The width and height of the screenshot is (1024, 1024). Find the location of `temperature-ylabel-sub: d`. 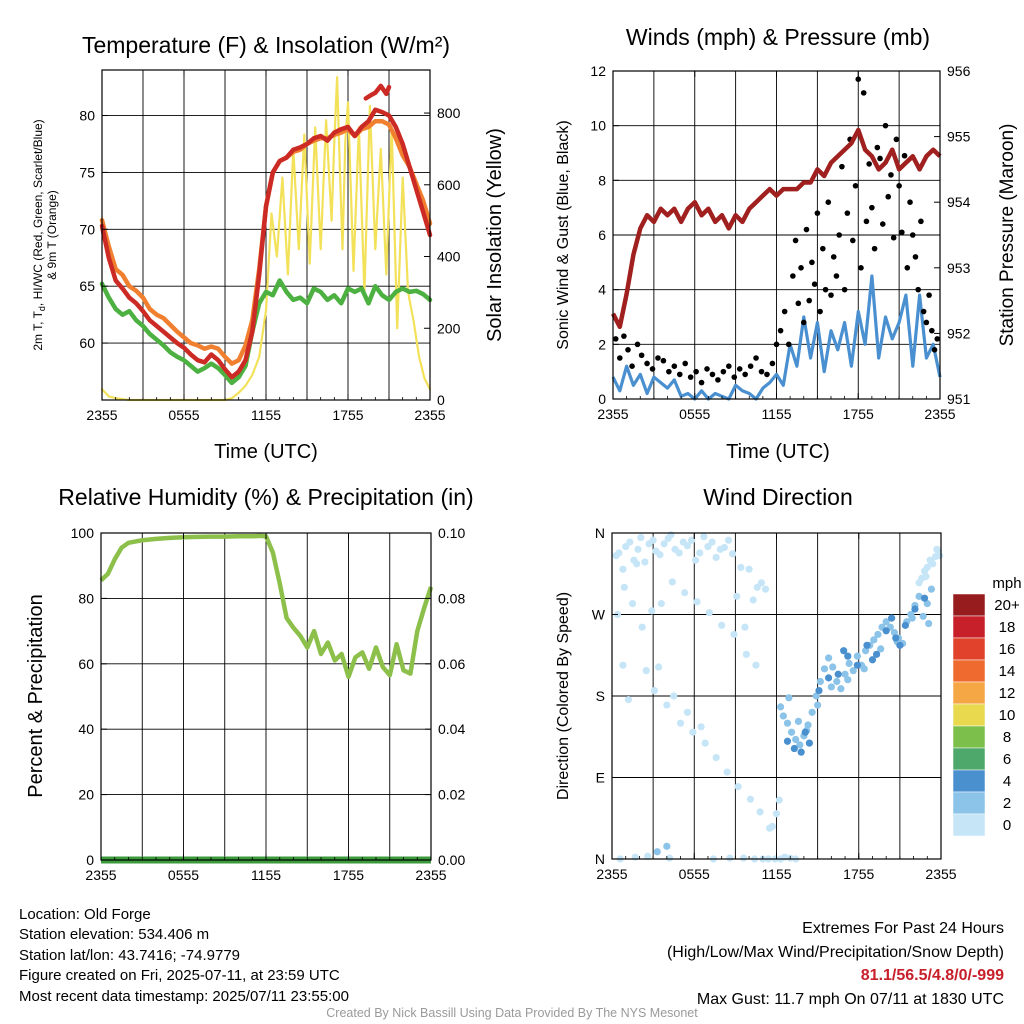

temperature-ylabel-sub: d is located at coordinates (42, 308).